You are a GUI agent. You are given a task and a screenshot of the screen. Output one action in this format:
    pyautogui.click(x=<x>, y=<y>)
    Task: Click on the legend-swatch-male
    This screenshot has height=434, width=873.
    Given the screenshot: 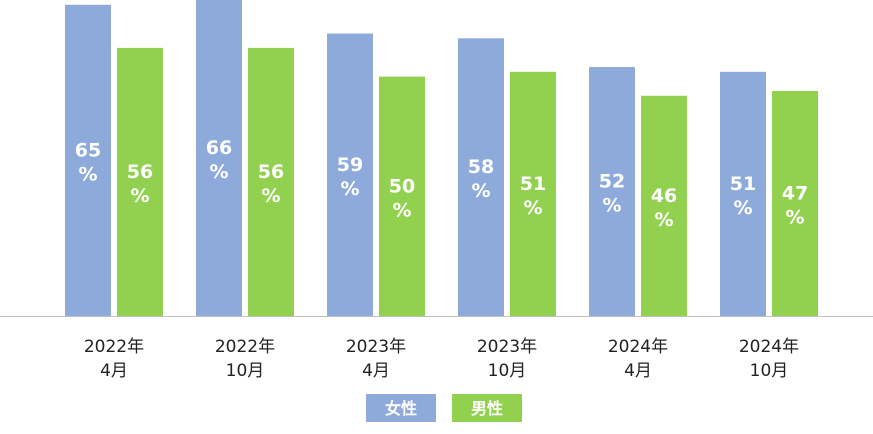 What is the action you would take?
    pyautogui.click(x=487, y=408)
    